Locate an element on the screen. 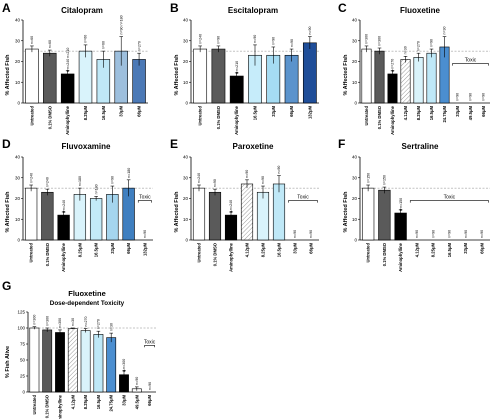 The height and width of the screenshot is (419, 500). panel-letter: F is located at coordinates (341, 144).